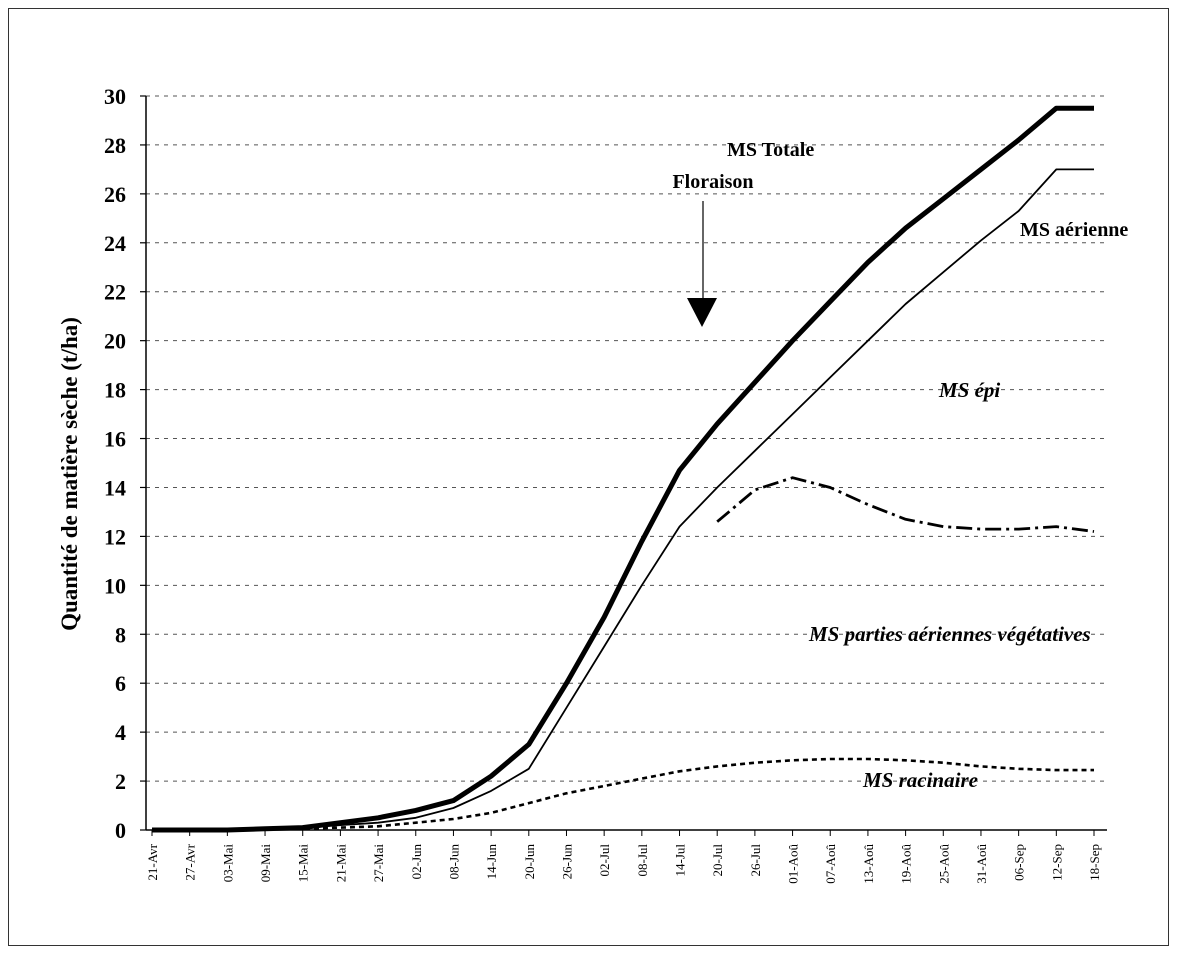 The image size is (1179, 955). Describe the element at coordinates (491, 862) in the screenshot. I see `x-tick-label-9: 14-Jun` at that location.